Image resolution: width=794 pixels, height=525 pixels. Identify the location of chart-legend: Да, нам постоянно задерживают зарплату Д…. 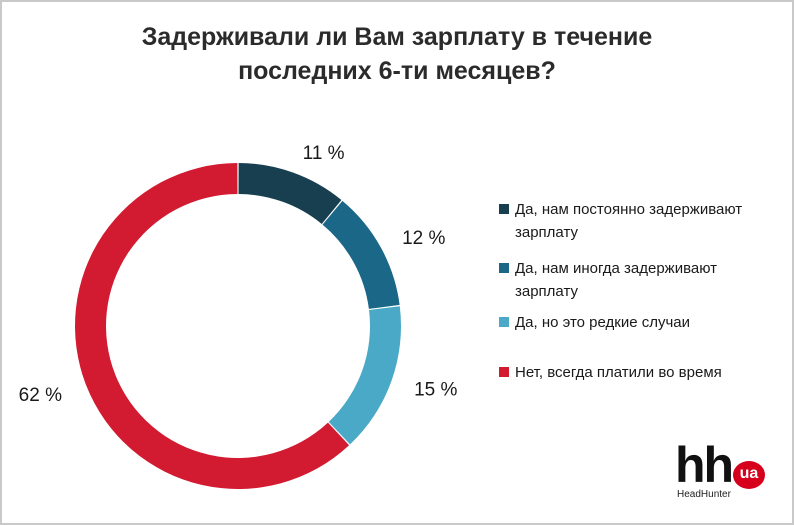
(639, 291).